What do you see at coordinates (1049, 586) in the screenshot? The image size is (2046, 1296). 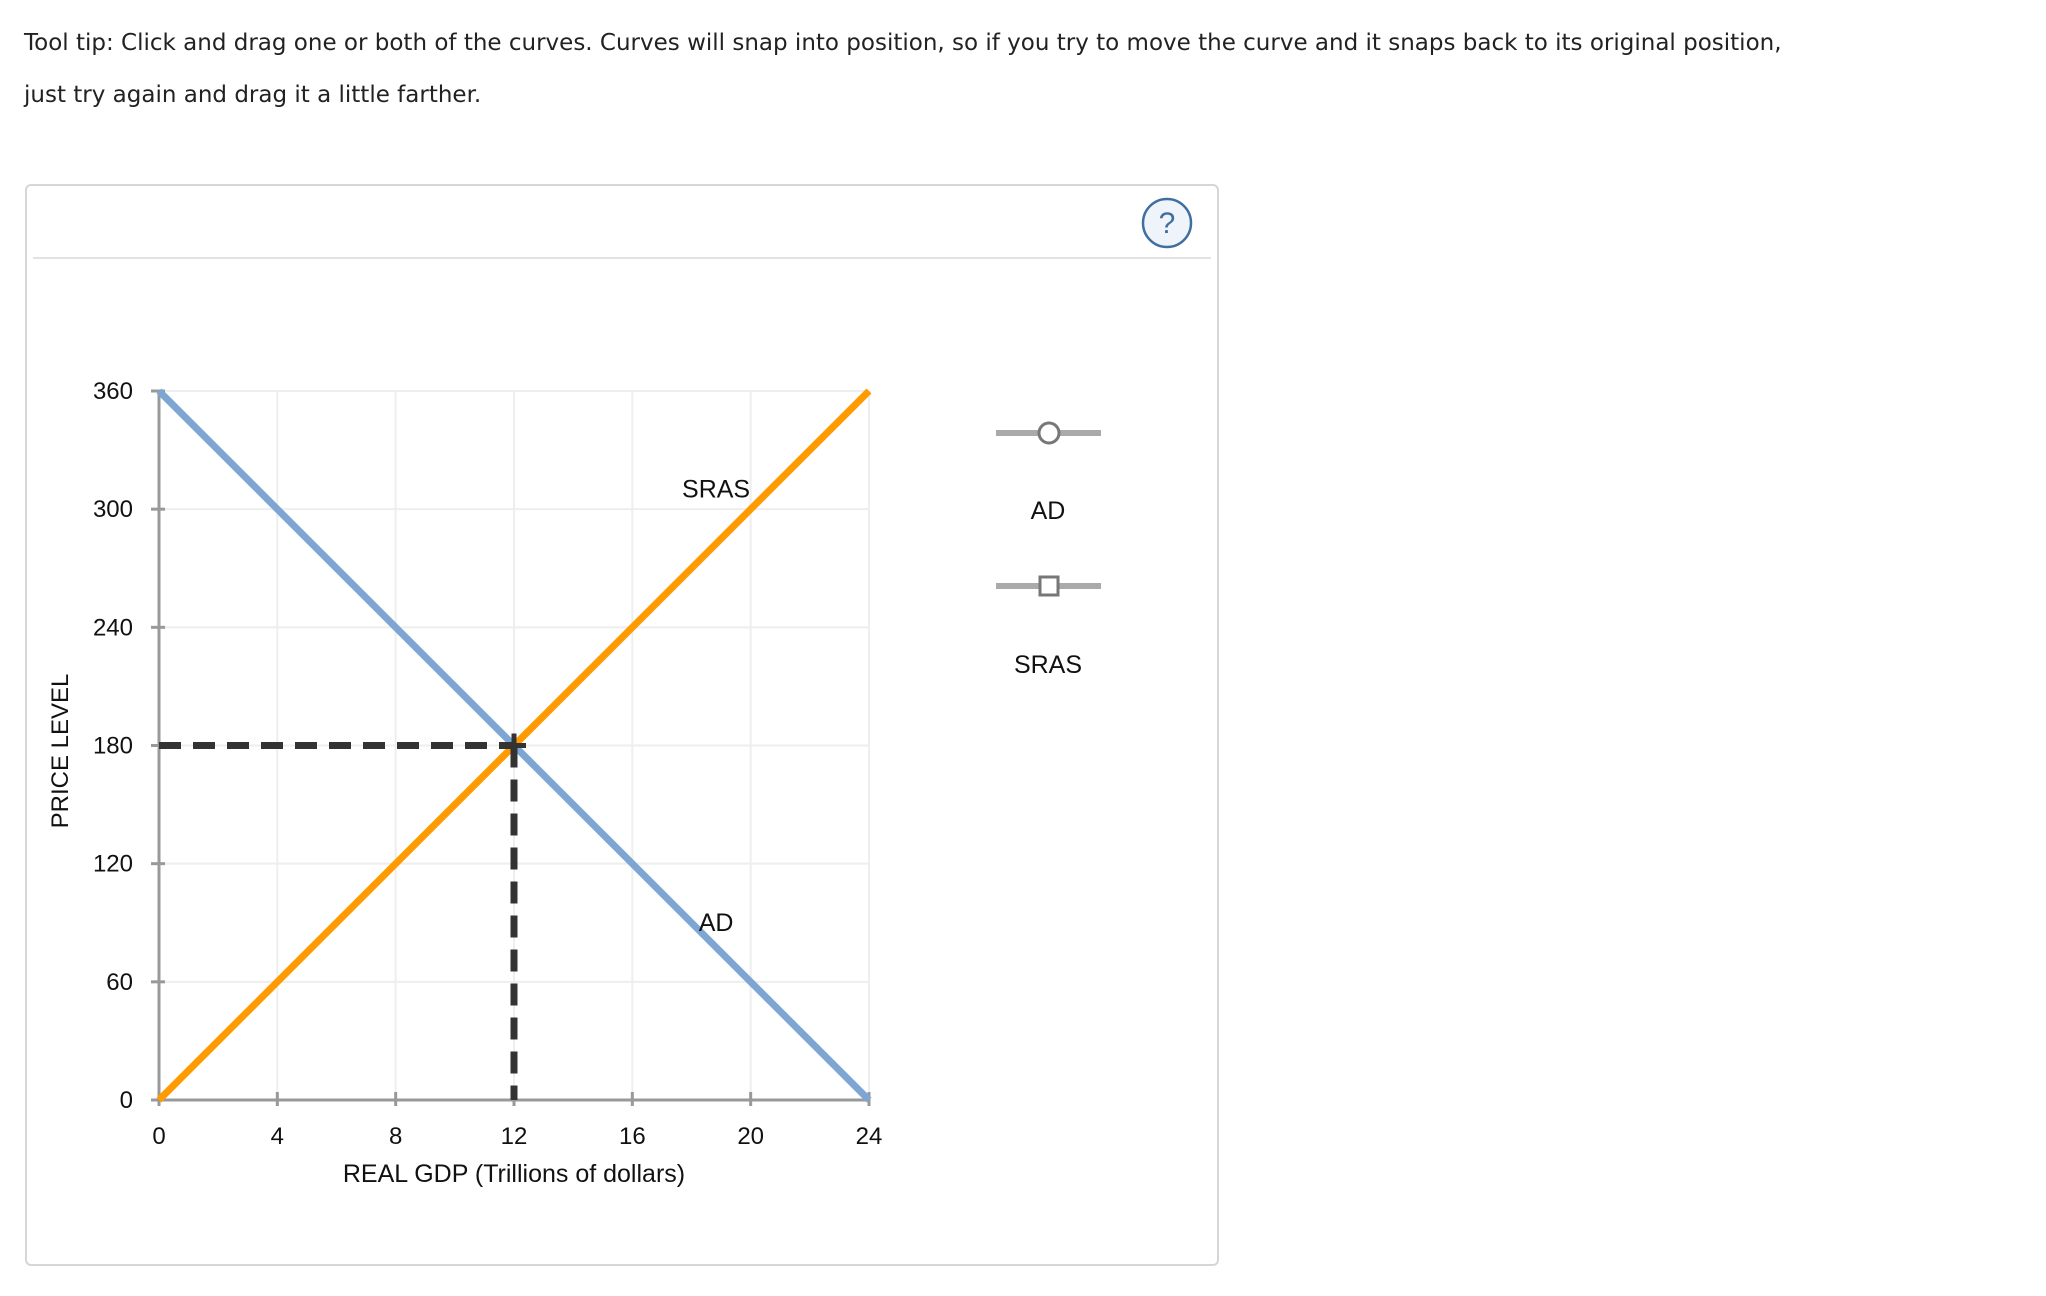 I see `square-handle-icon` at bounding box center [1049, 586].